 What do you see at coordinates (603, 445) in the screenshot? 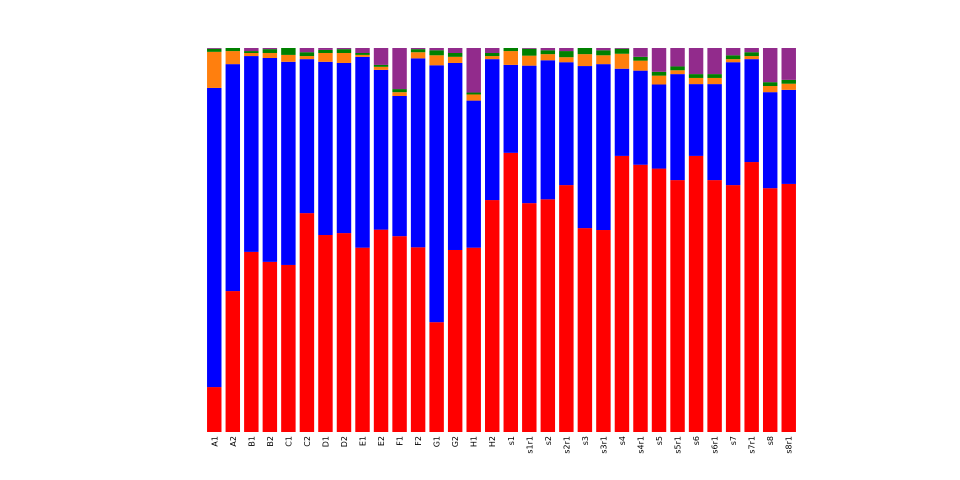
I see `x-tick-label-s3r1: s3r1` at bounding box center [603, 445].